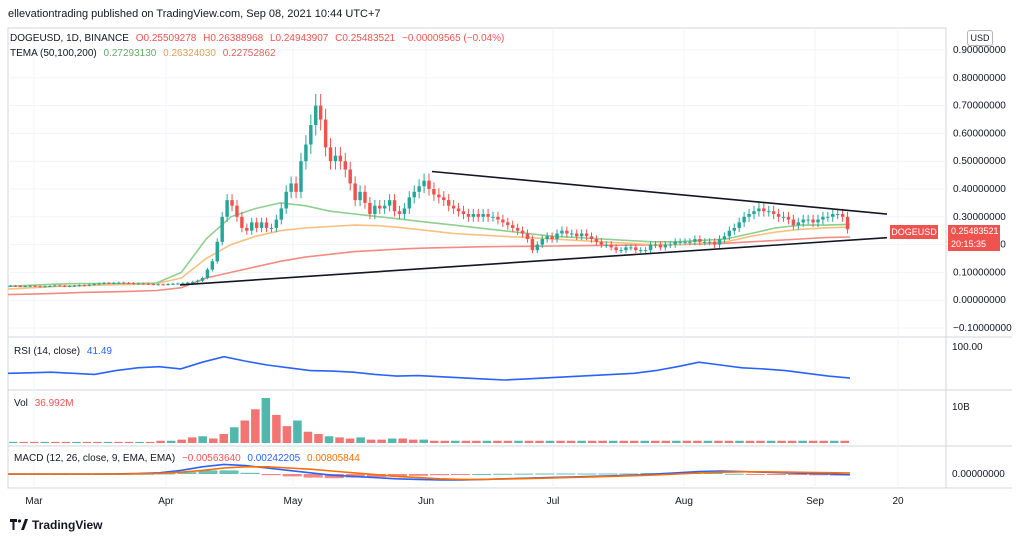  Describe the element at coordinates (464, 501) in the screenshot. I see `time-axis-ticks: Mar Apr May Jun Jul Aug Sep 20` at that location.